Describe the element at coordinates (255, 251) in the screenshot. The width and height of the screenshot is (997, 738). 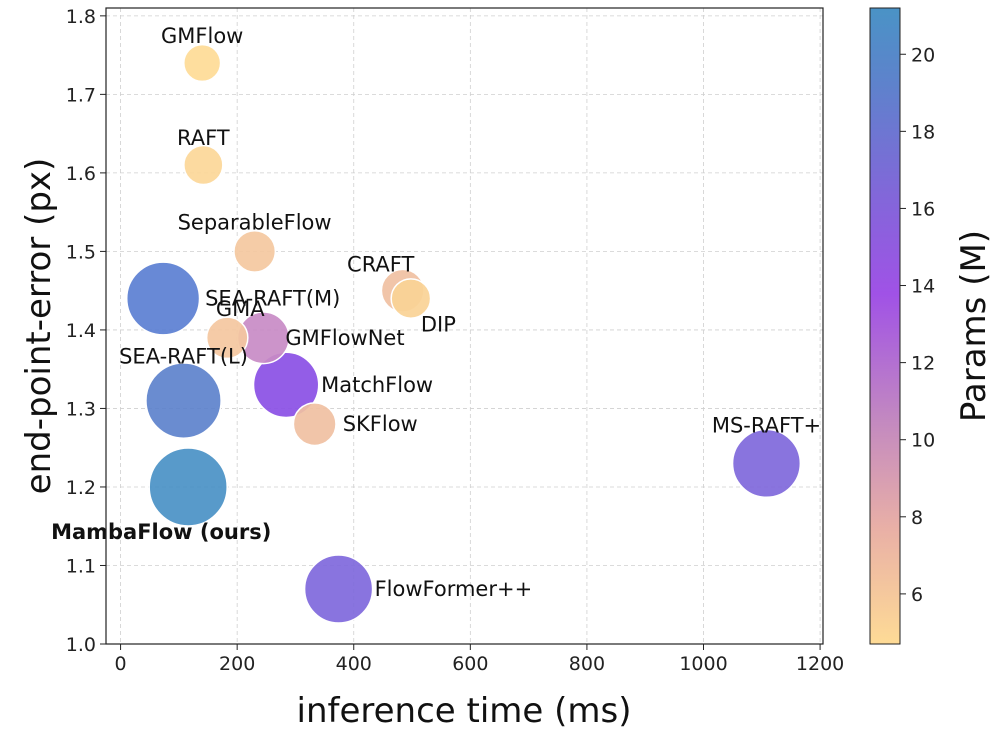
I see `bubble-separableflow` at that location.